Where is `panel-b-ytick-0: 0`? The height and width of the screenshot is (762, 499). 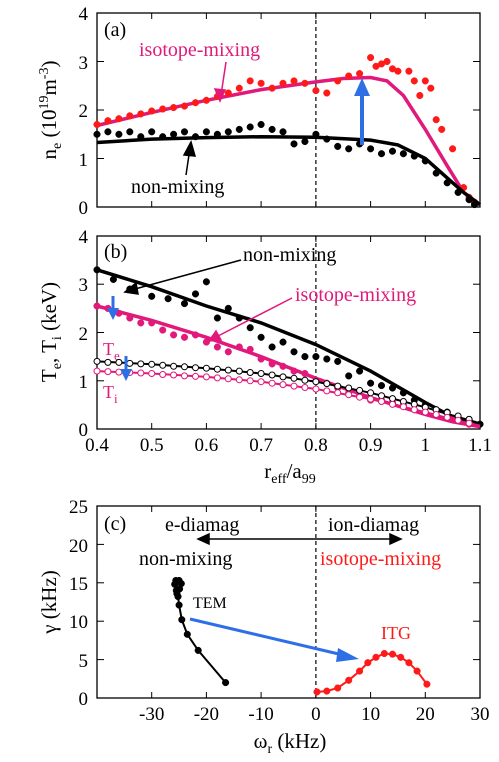 panel-b-ytick-0: 0 is located at coordinates (84, 430).